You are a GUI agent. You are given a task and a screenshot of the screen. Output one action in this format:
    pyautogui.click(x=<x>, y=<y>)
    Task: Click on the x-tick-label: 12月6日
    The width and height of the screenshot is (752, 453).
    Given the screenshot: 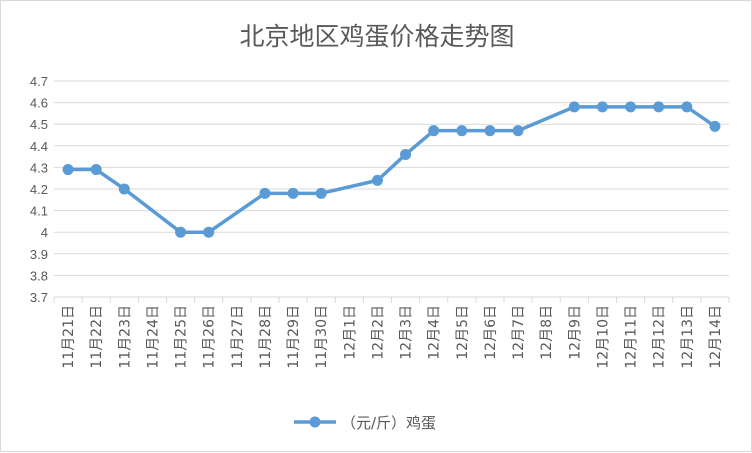 What is the action you would take?
    pyautogui.click(x=491, y=332)
    